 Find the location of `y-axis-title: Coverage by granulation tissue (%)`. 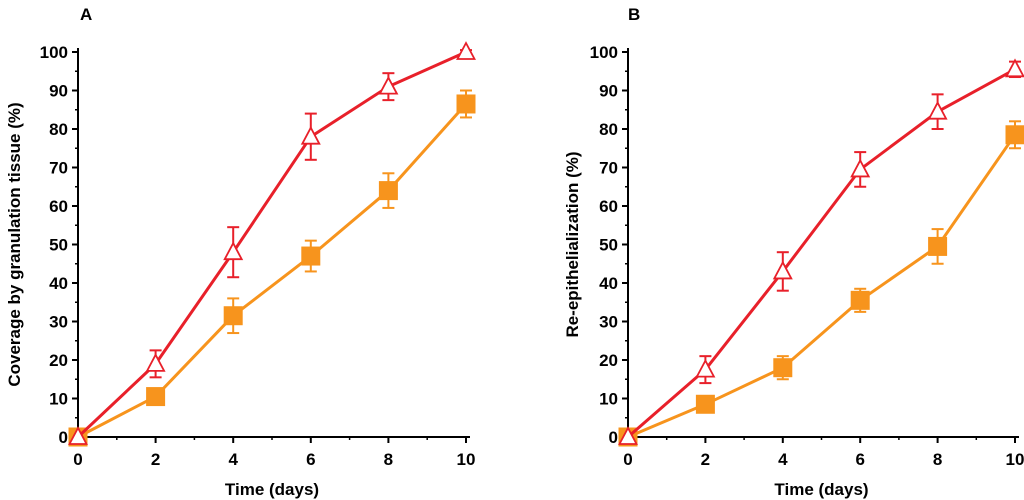

y-axis-title: Coverage by granulation tissue (%) is located at coordinates (14, 244).